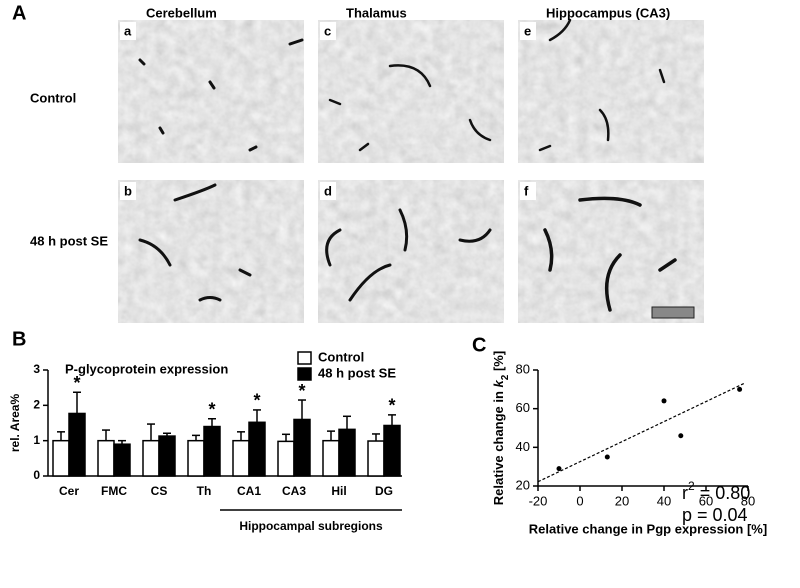  What do you see at coordinates (498, 383) in the screenshot?
I see `y-label-part: k` at bounding box center [498, 383].